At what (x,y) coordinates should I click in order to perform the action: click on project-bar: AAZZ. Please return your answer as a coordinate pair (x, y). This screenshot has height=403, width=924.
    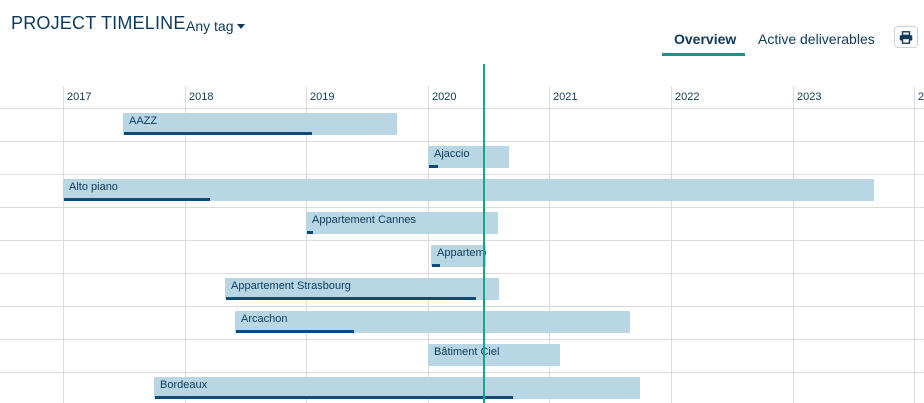
    Looking at the image, I should click on (260, 124).